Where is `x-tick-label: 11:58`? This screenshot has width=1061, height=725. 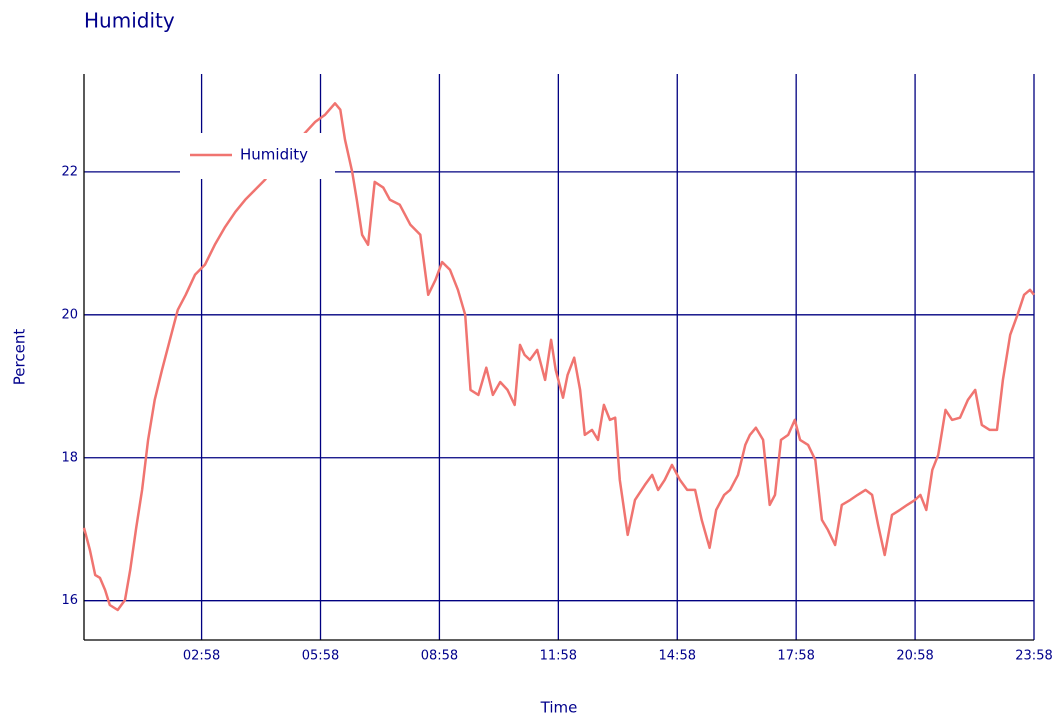 x-tick-label: 11:58 is located at coordinates (558, 656).